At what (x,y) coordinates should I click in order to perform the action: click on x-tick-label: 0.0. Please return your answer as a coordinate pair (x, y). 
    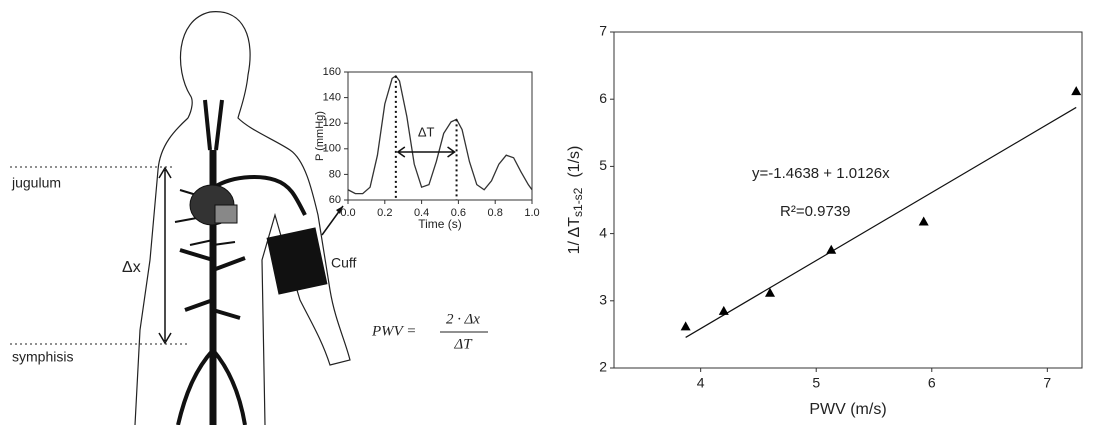
    Looking at the image, I should click on (347, 213).